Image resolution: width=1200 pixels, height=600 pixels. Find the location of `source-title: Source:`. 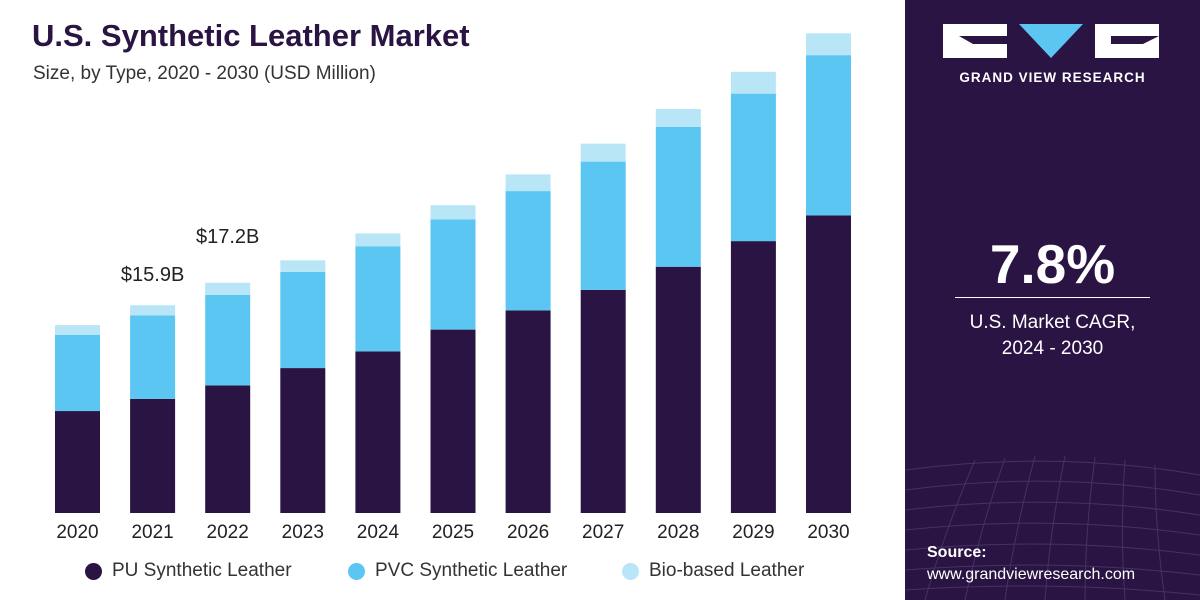

source-title: Source: is located at coordinates (957, 552).